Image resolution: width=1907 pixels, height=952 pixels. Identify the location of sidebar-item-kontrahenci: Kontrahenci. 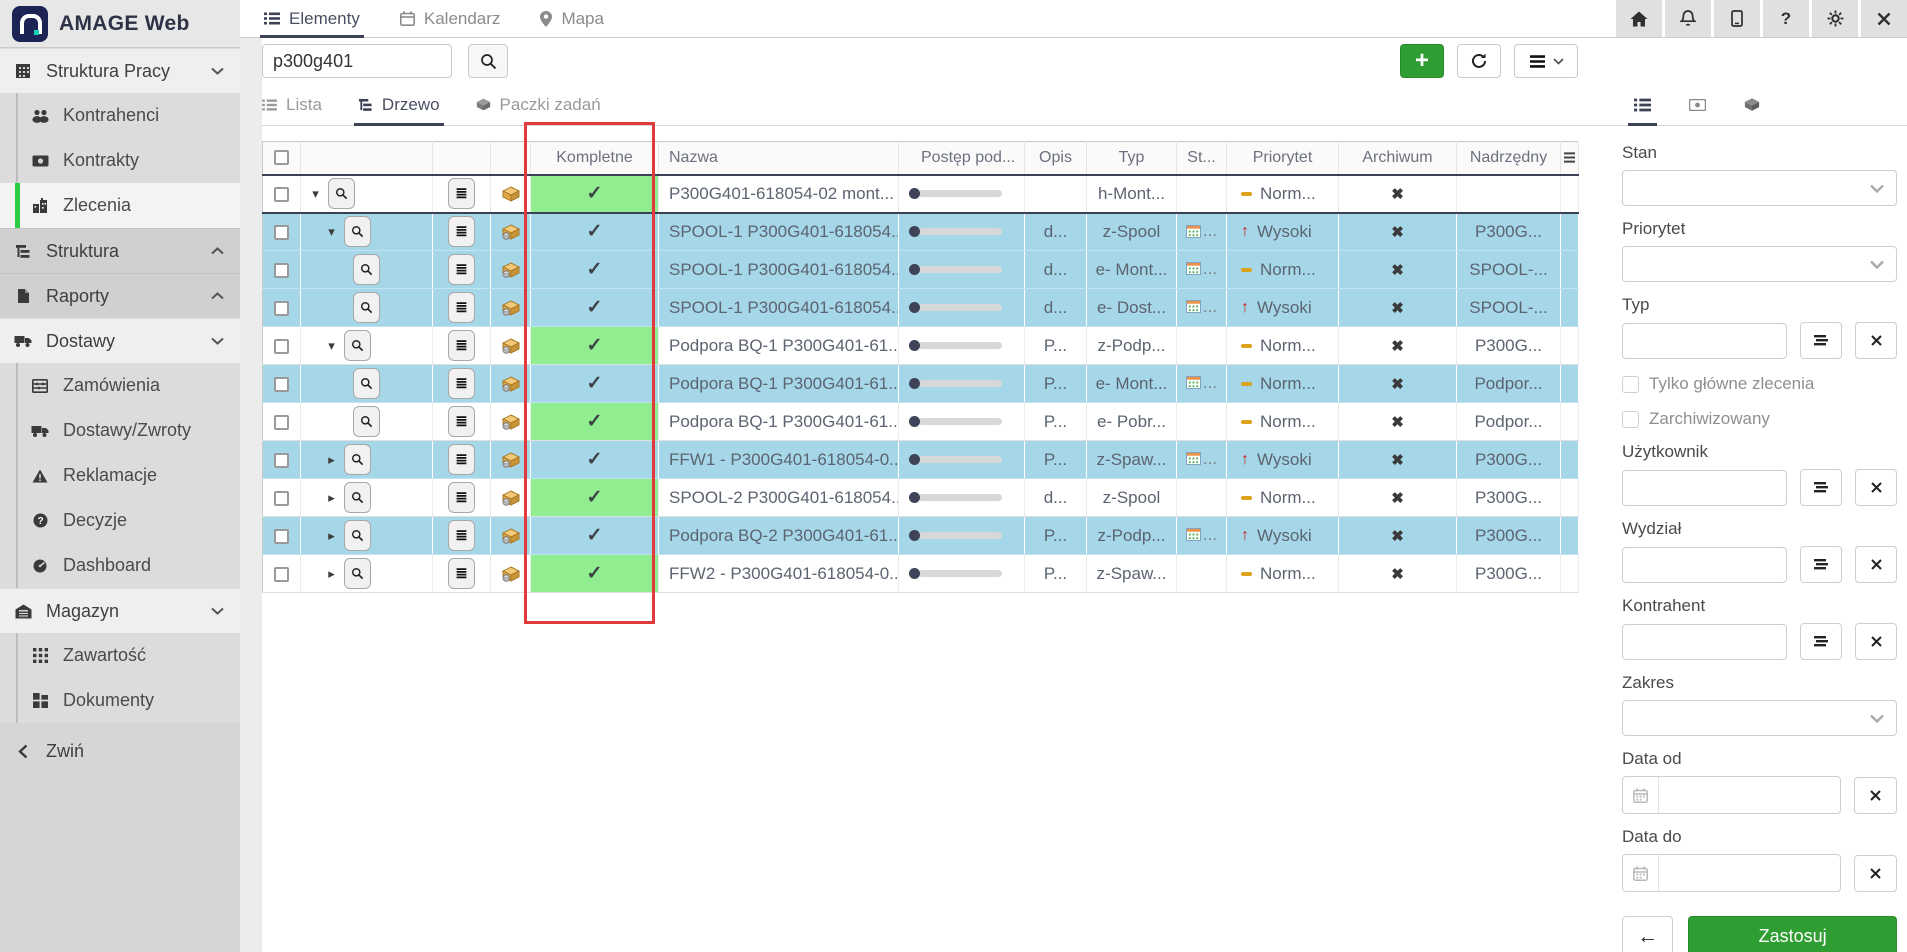
(120, 115).